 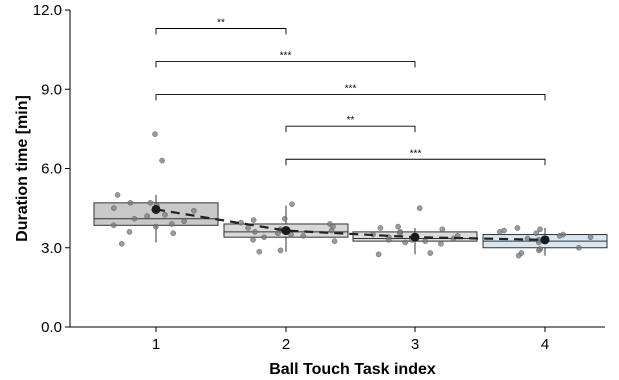 What do you see at coordinates (47, 10) in the screenshot?
I see `y-tick-label: 12.0` at bounding box center [47, 10].